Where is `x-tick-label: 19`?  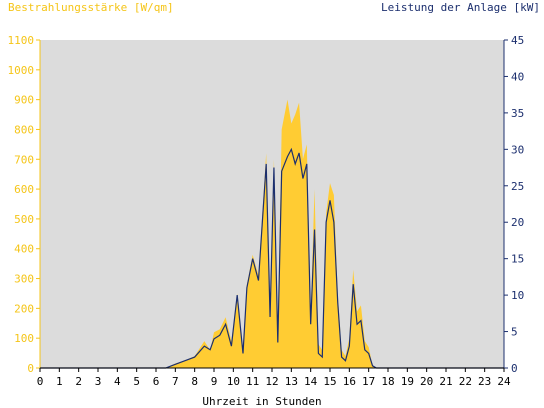
x-tick-label: 19 is located at coordinates (407, 381).